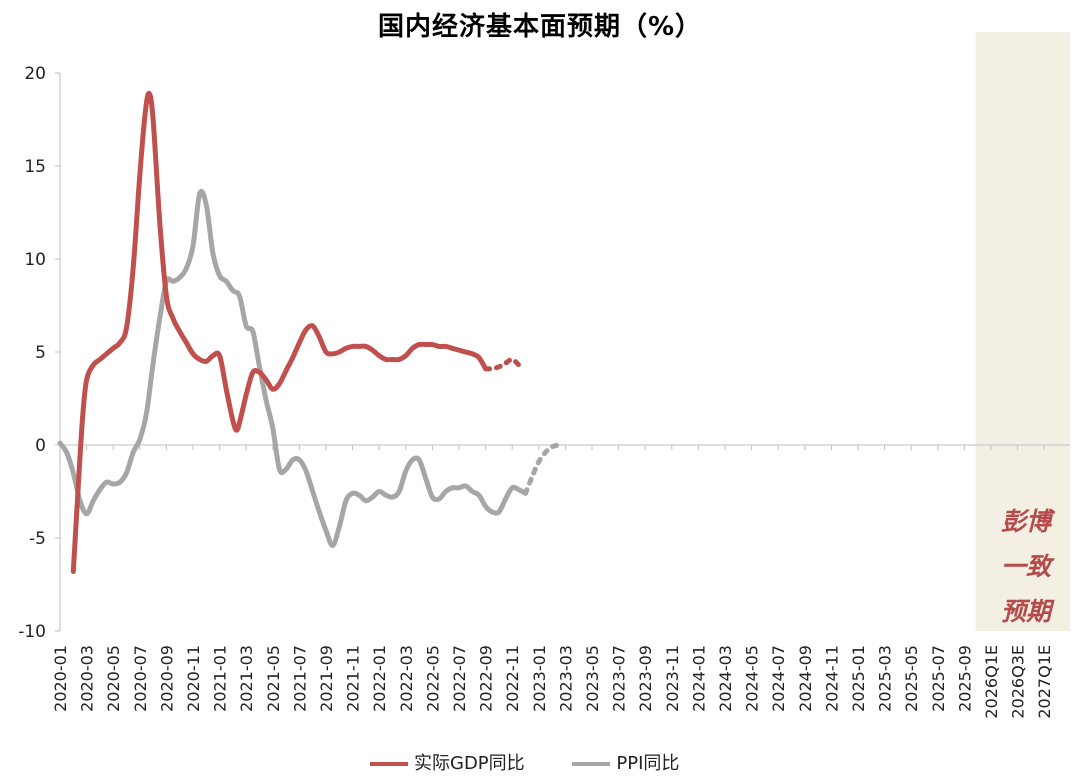  Describe the element at coordinates (619, 678) in the screenshot. I see `x-tick-label: 2023-07` at that location.